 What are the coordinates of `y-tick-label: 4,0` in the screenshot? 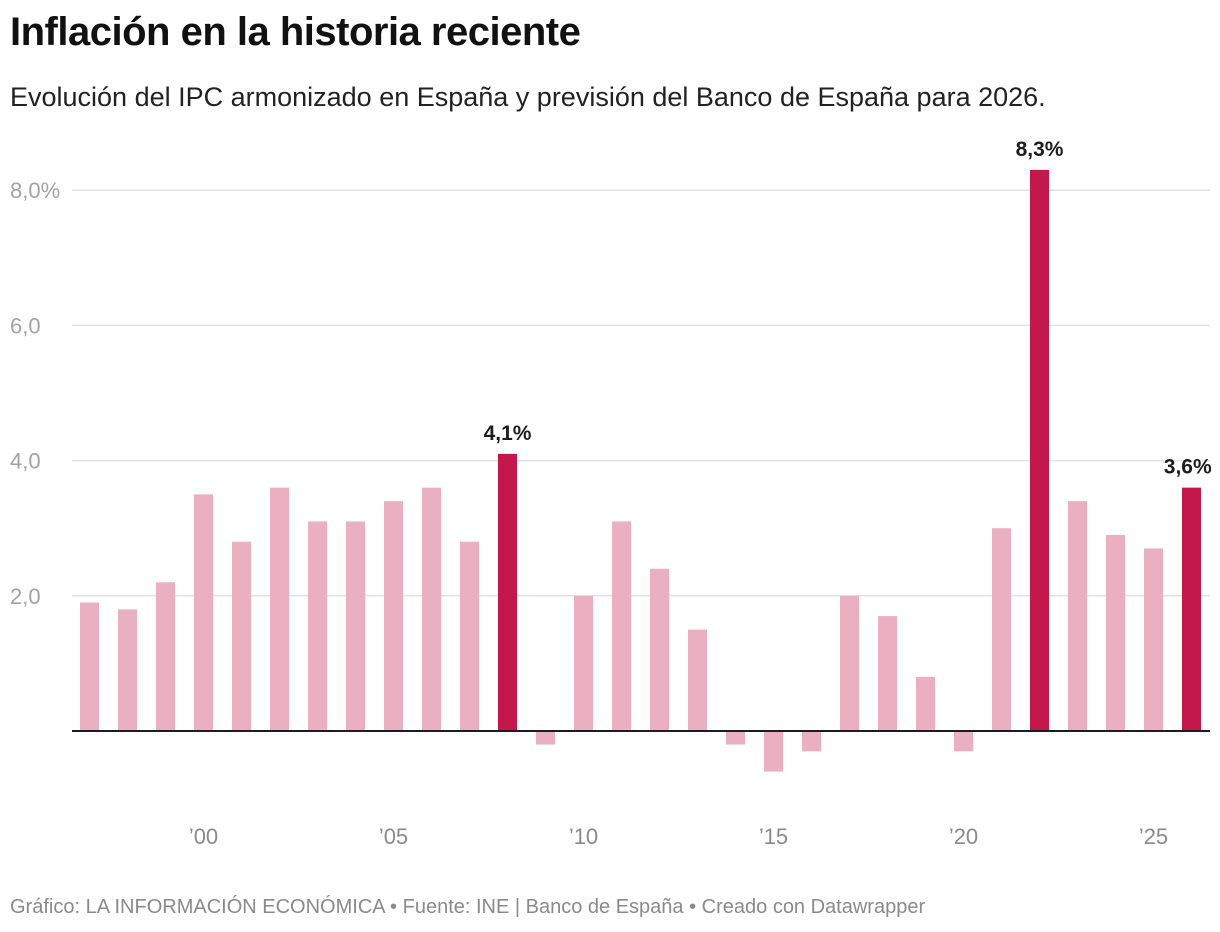 It's located at (25, 461).